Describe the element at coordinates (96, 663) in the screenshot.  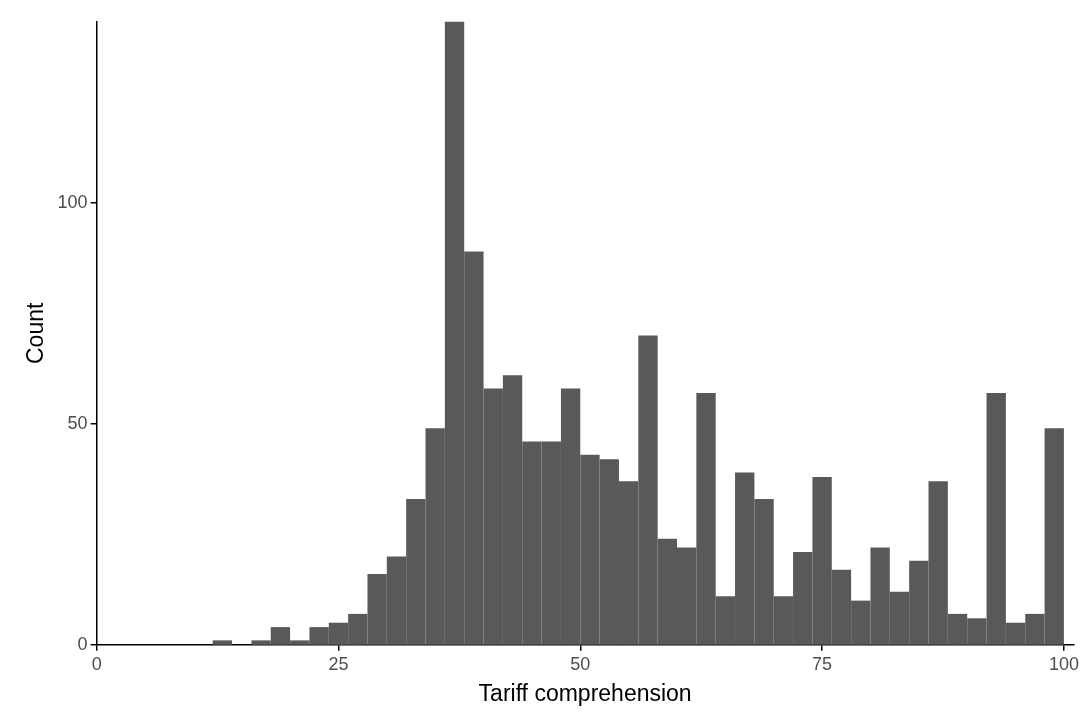
I see `x-tick-label: 0` at that location.